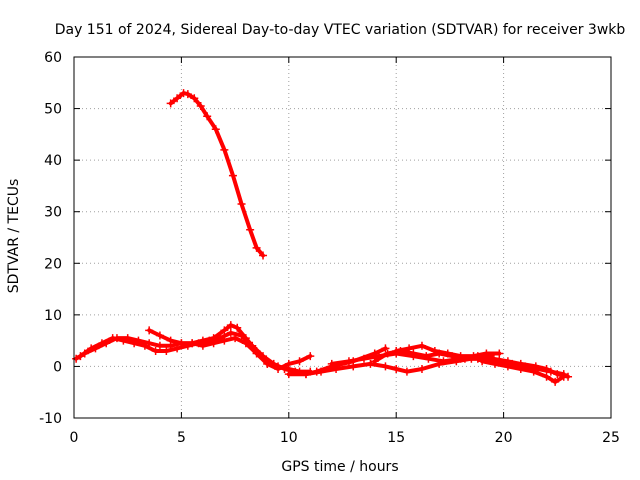 Image resolution: width=640 pixels, height=480 pixels. Describe the element at coordinates (53, 316) in the screenshot. I see `y-tick-label: 10` at that location.